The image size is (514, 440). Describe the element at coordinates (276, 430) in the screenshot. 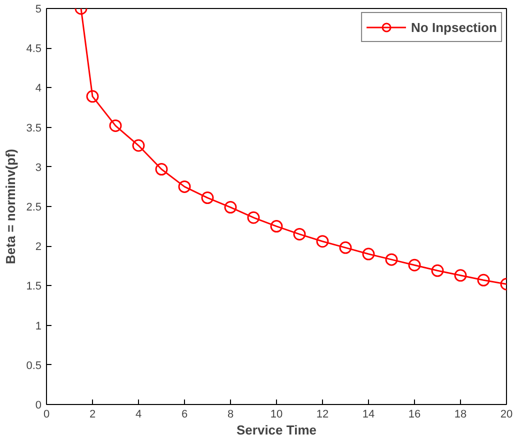

I see `x-axis-title: Service Time` at that location.